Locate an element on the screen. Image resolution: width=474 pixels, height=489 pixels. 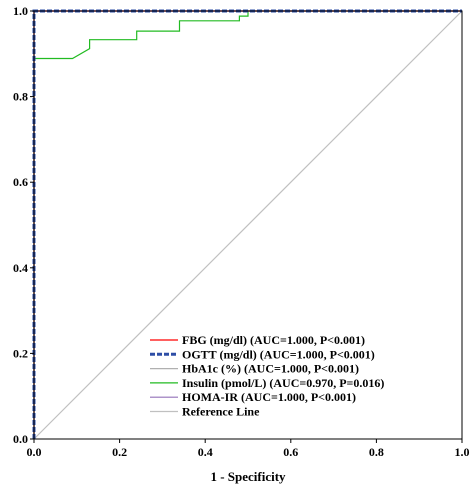
y-tick-label: 0.6 is located at coordinates (20, 182).